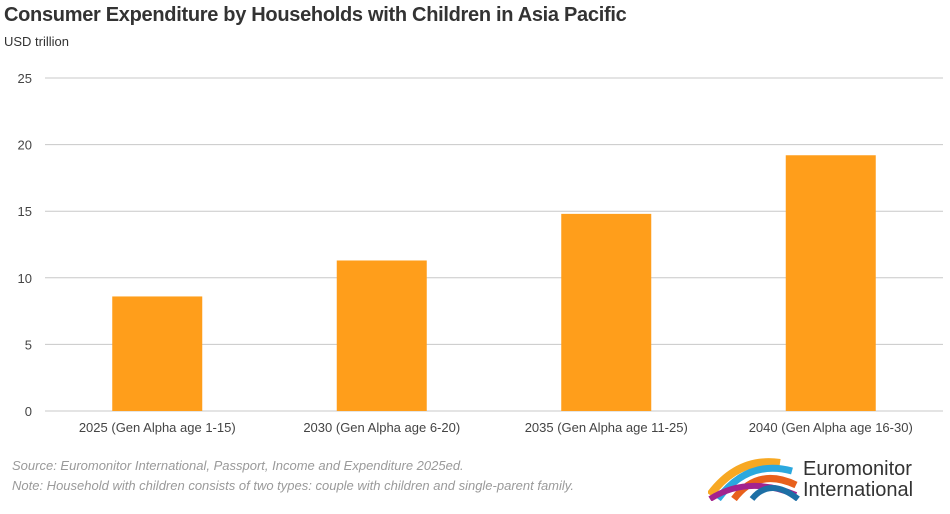 The image size is (950, 514). I want to click on y-tick-label: 5, so click(28, 344).